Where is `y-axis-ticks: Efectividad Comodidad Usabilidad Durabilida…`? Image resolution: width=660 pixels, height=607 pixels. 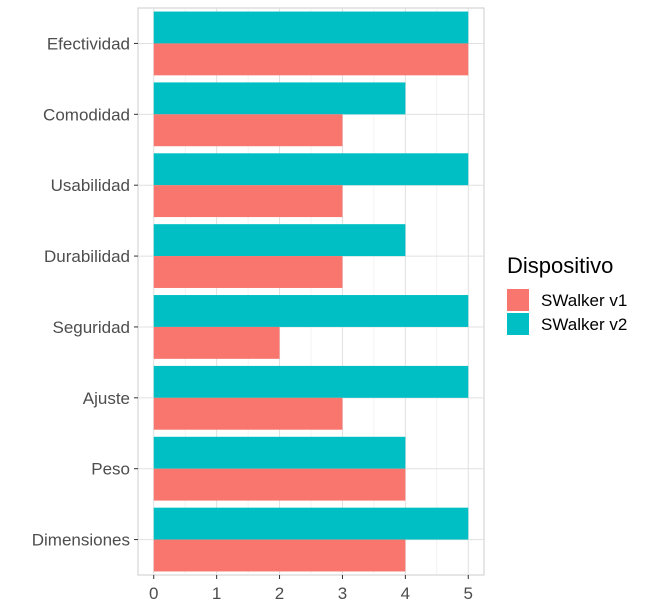 y-axis-ticks: Efectividad Comodidad Usabilidad Durabilida… is located at coordinates (85, 292).